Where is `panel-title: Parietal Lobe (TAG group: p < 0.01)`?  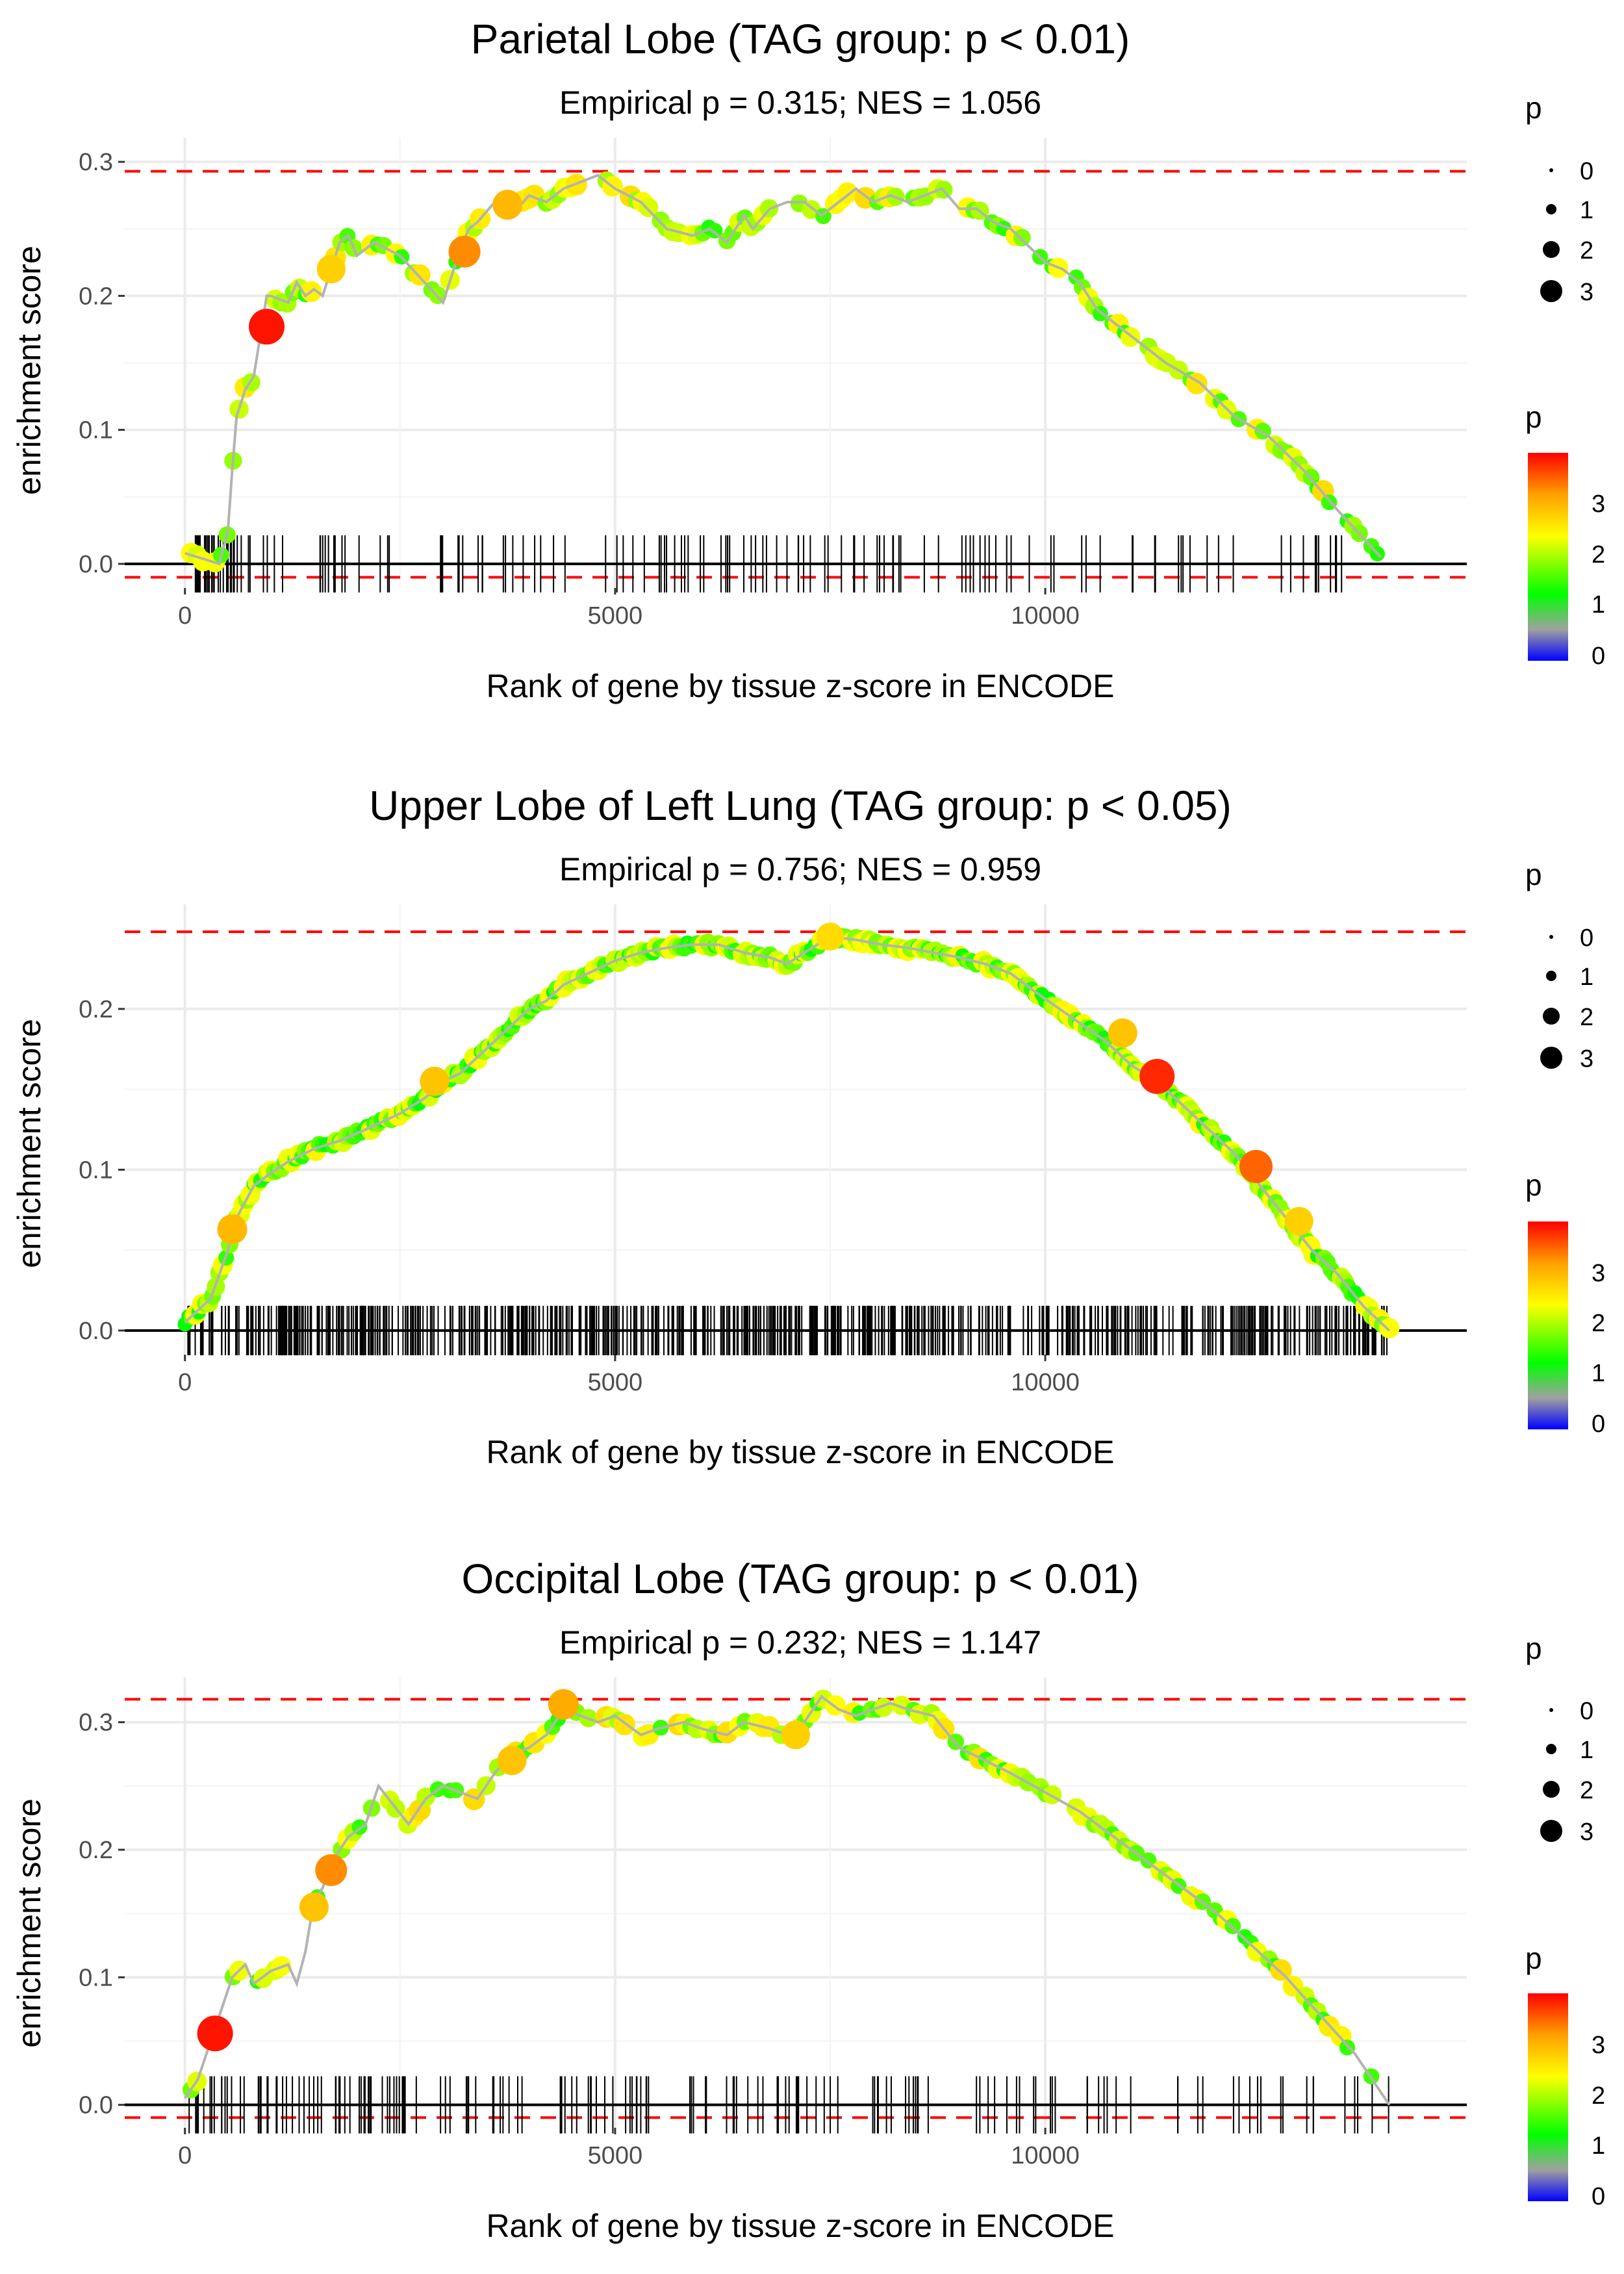 panel-title: Parietal Lobe (TAG group: p < 0.01) is located at coordinates (800, 39).